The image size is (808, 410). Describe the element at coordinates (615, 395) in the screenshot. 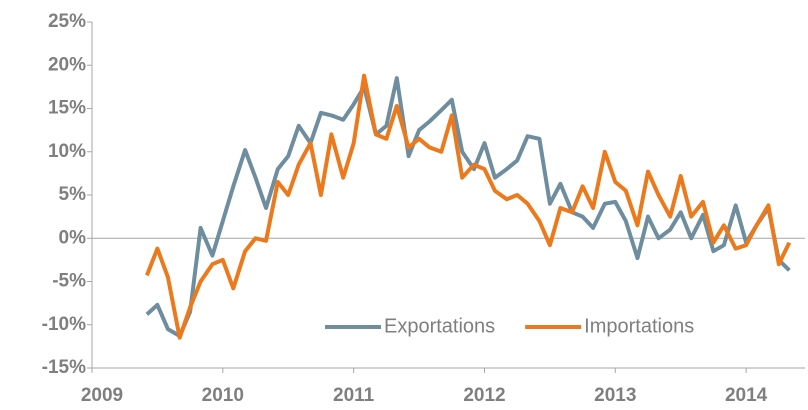

I see `x-tick-label: 2013` at that location.